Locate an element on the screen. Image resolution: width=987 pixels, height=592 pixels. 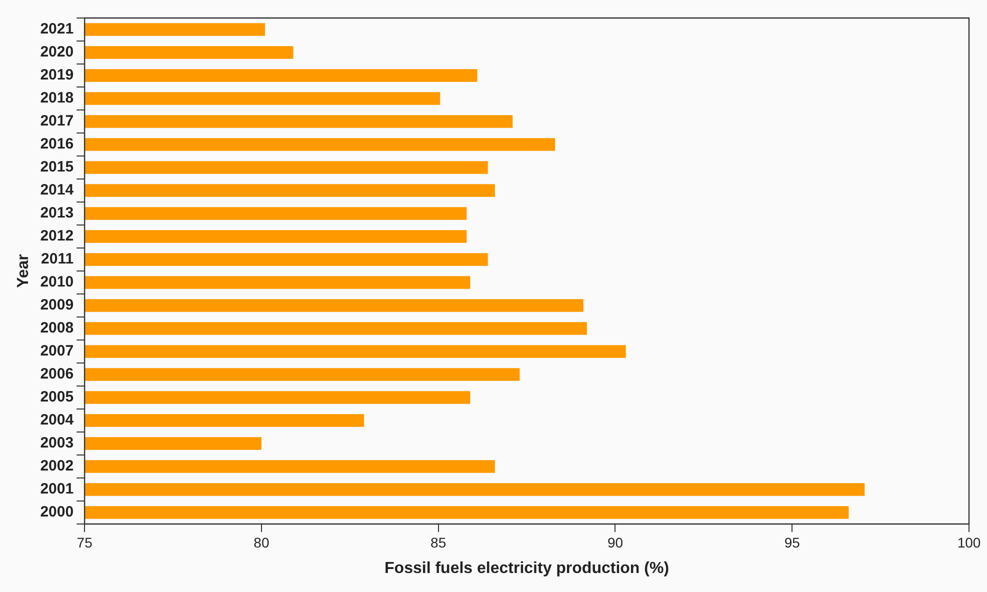
y-tick-label: 2018 is located at coordinates (57, 98).